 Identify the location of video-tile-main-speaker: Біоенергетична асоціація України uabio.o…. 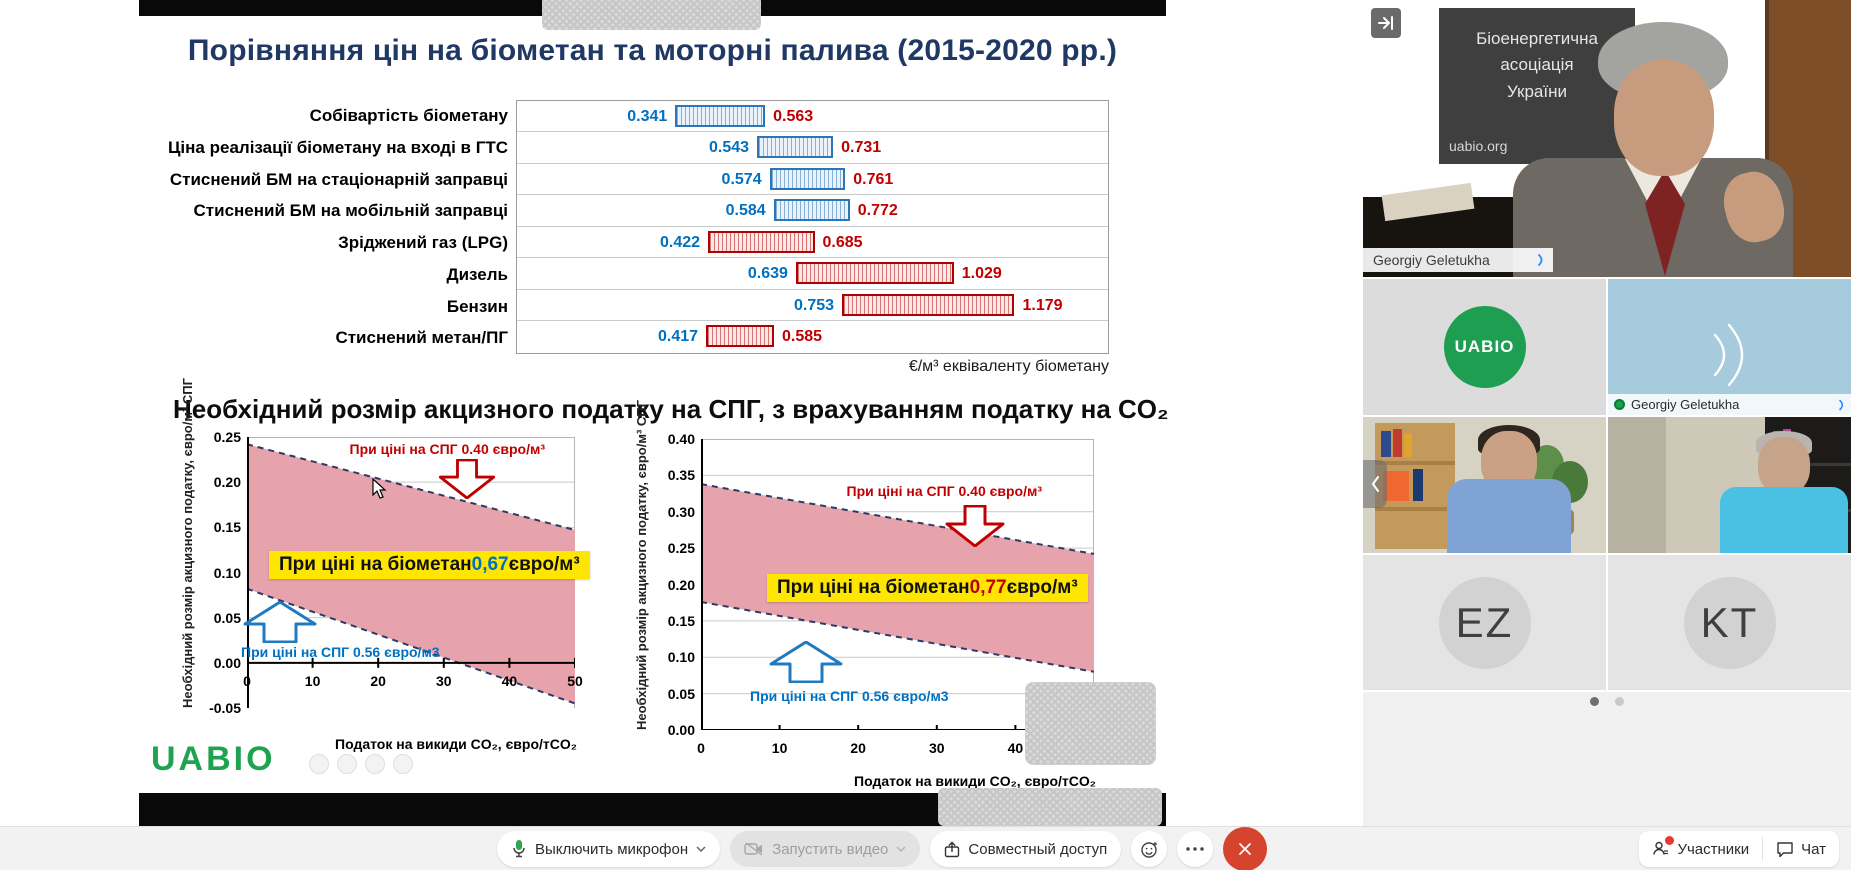
(1607, 138).